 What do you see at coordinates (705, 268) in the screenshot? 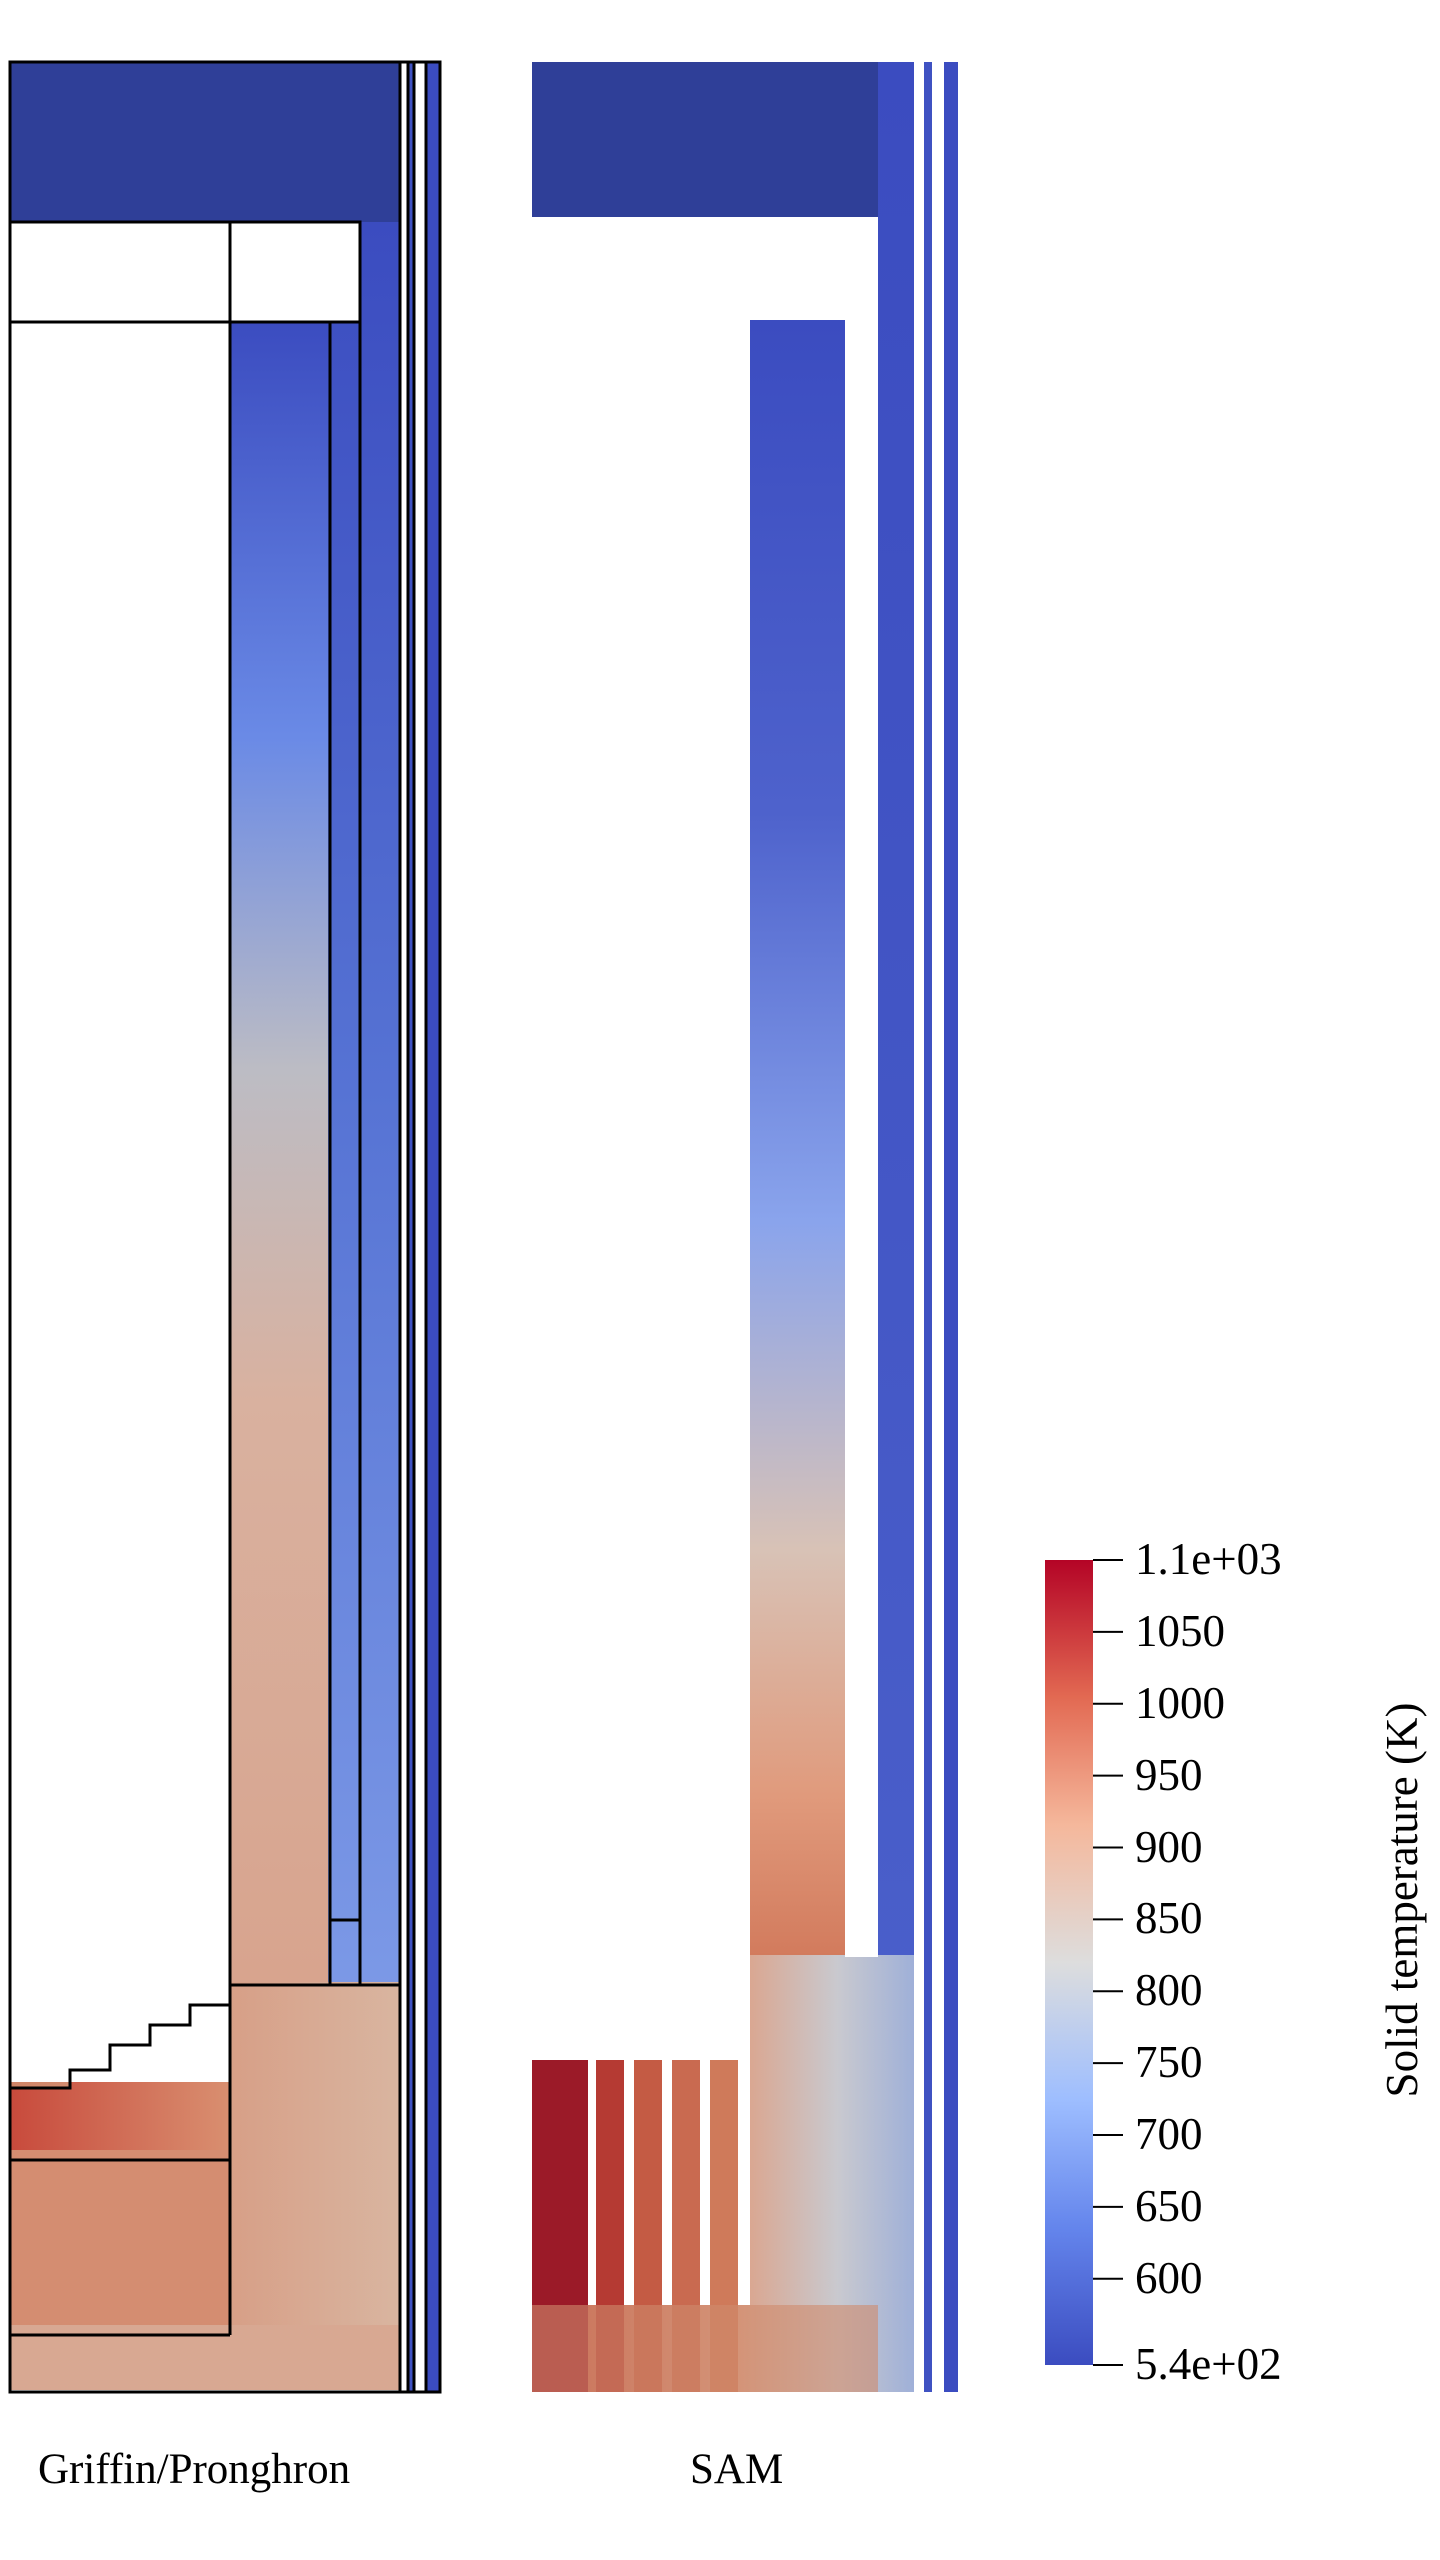
I see `sam-white-top` at bounding box center [705, 268].